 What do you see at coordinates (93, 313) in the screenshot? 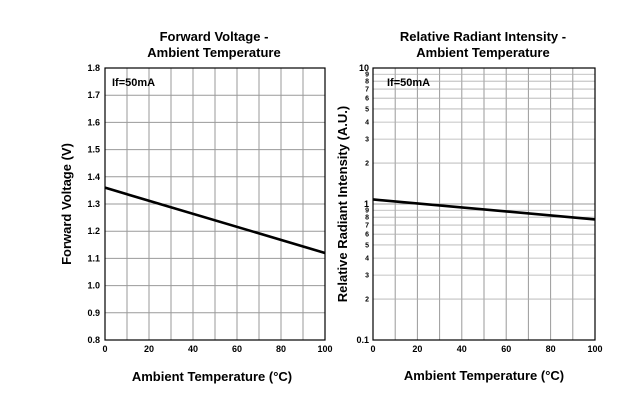
I see `chart1-y-tick-label: 0.9` at bounding box center [93, 313].